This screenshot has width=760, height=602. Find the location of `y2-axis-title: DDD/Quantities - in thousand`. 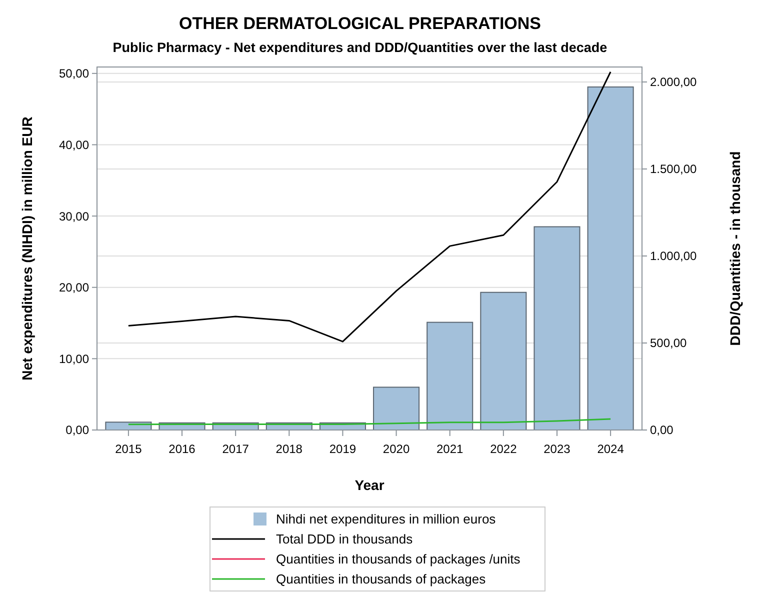

y2-axis-title: DDD/Quantities - in thousand is located at coordinates (735, 248).